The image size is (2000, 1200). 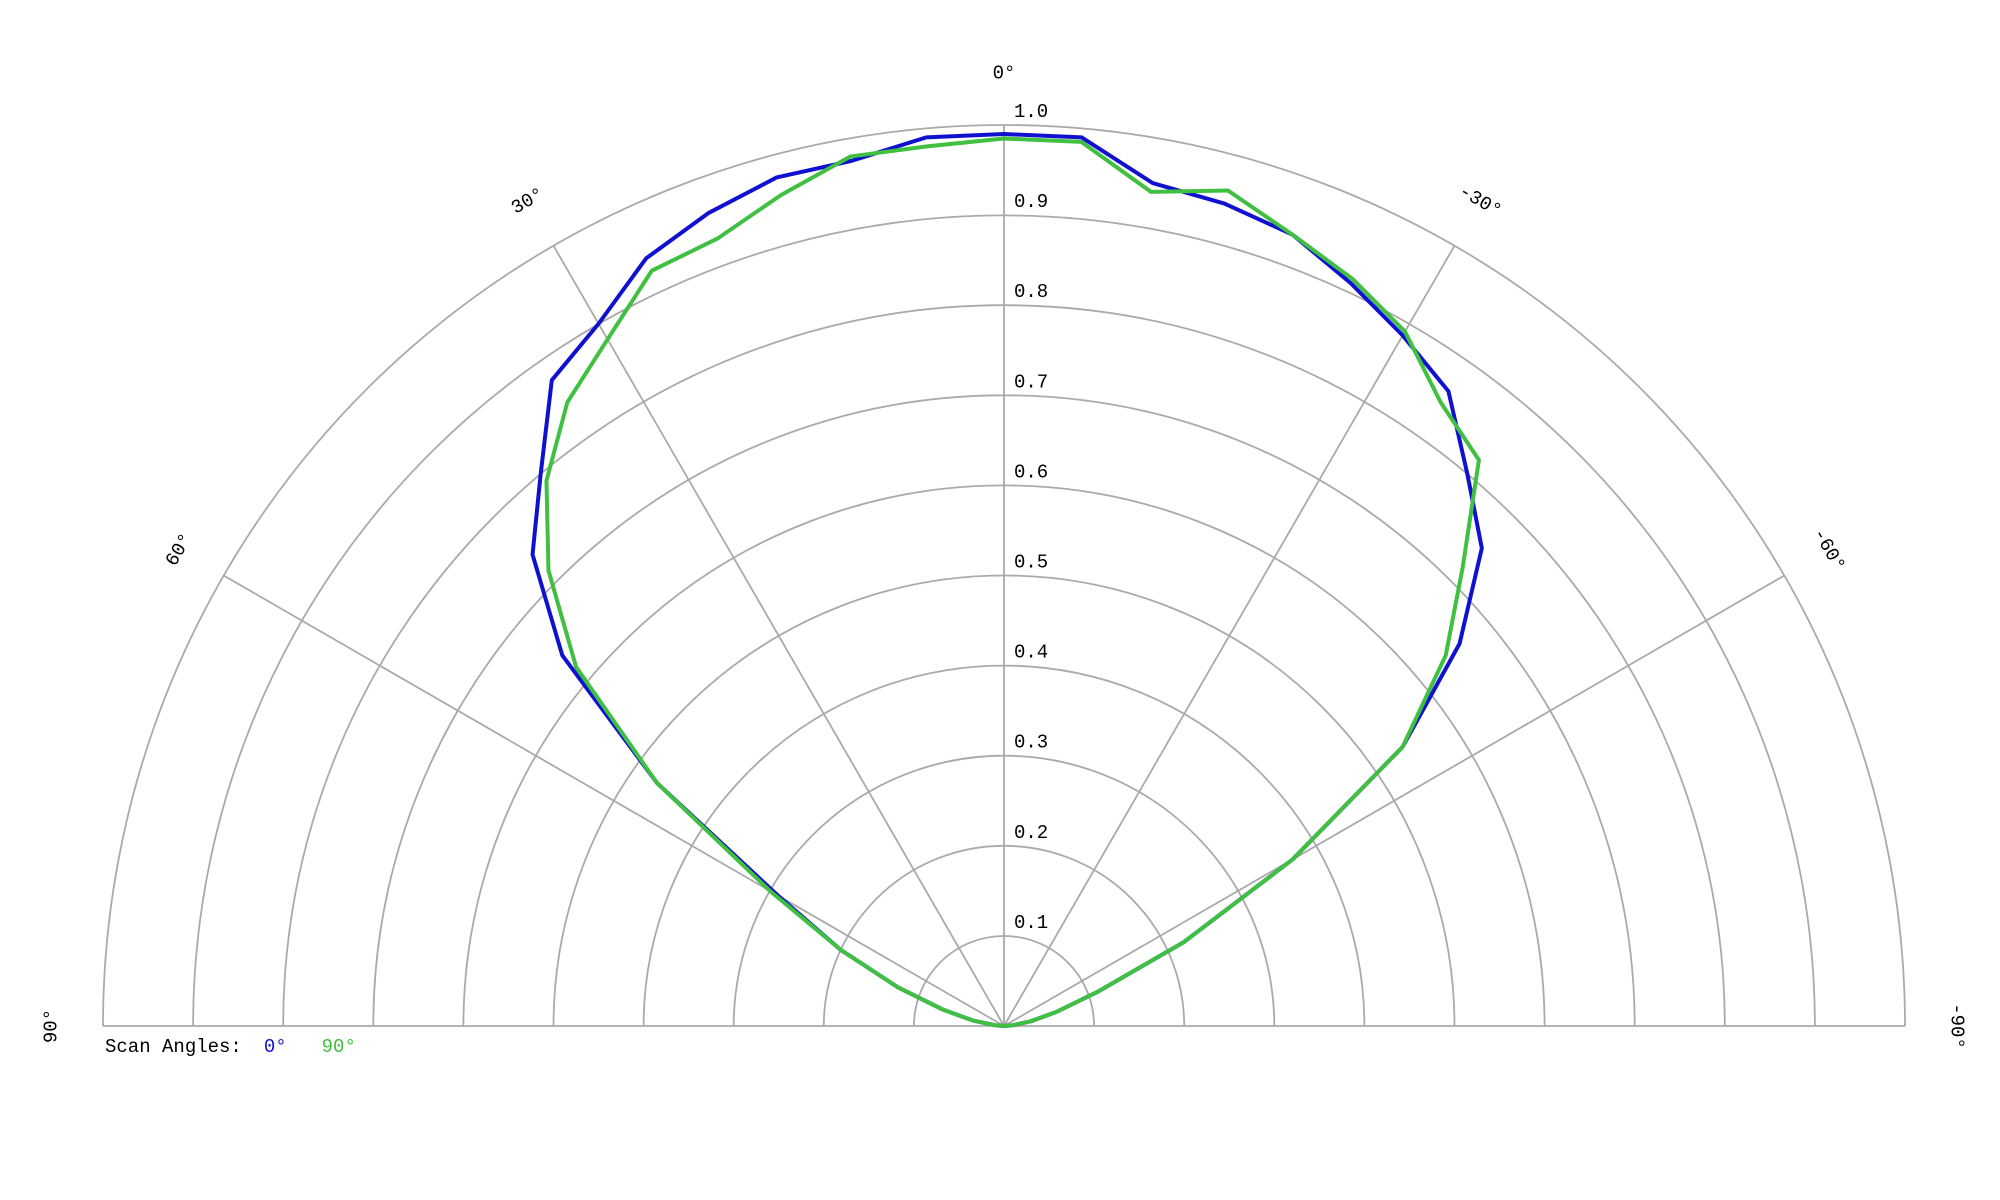 I want to click on r-tick-label: 0.5, so click(x=1031, y=563).